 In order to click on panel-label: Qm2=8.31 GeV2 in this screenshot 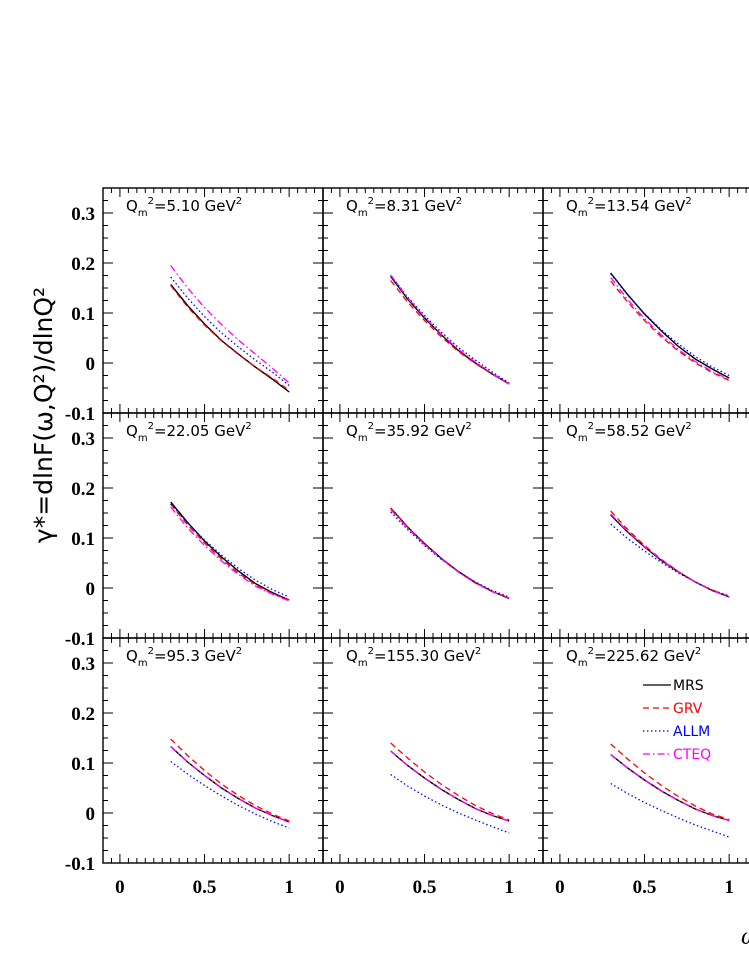, I will do `click(404, 207)`.